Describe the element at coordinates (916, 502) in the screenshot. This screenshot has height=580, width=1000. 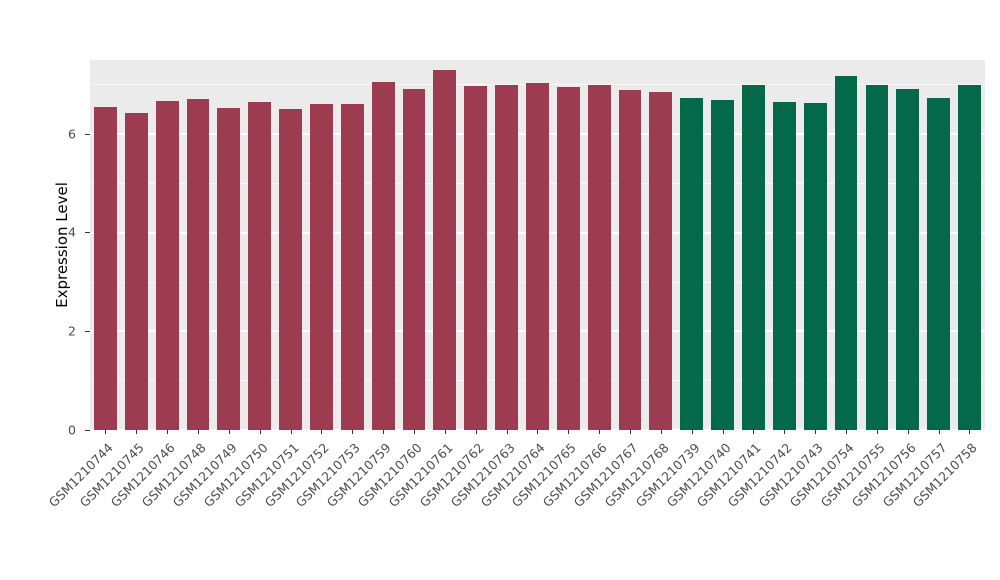
I see `x-slot: GSM1210757` at that location.